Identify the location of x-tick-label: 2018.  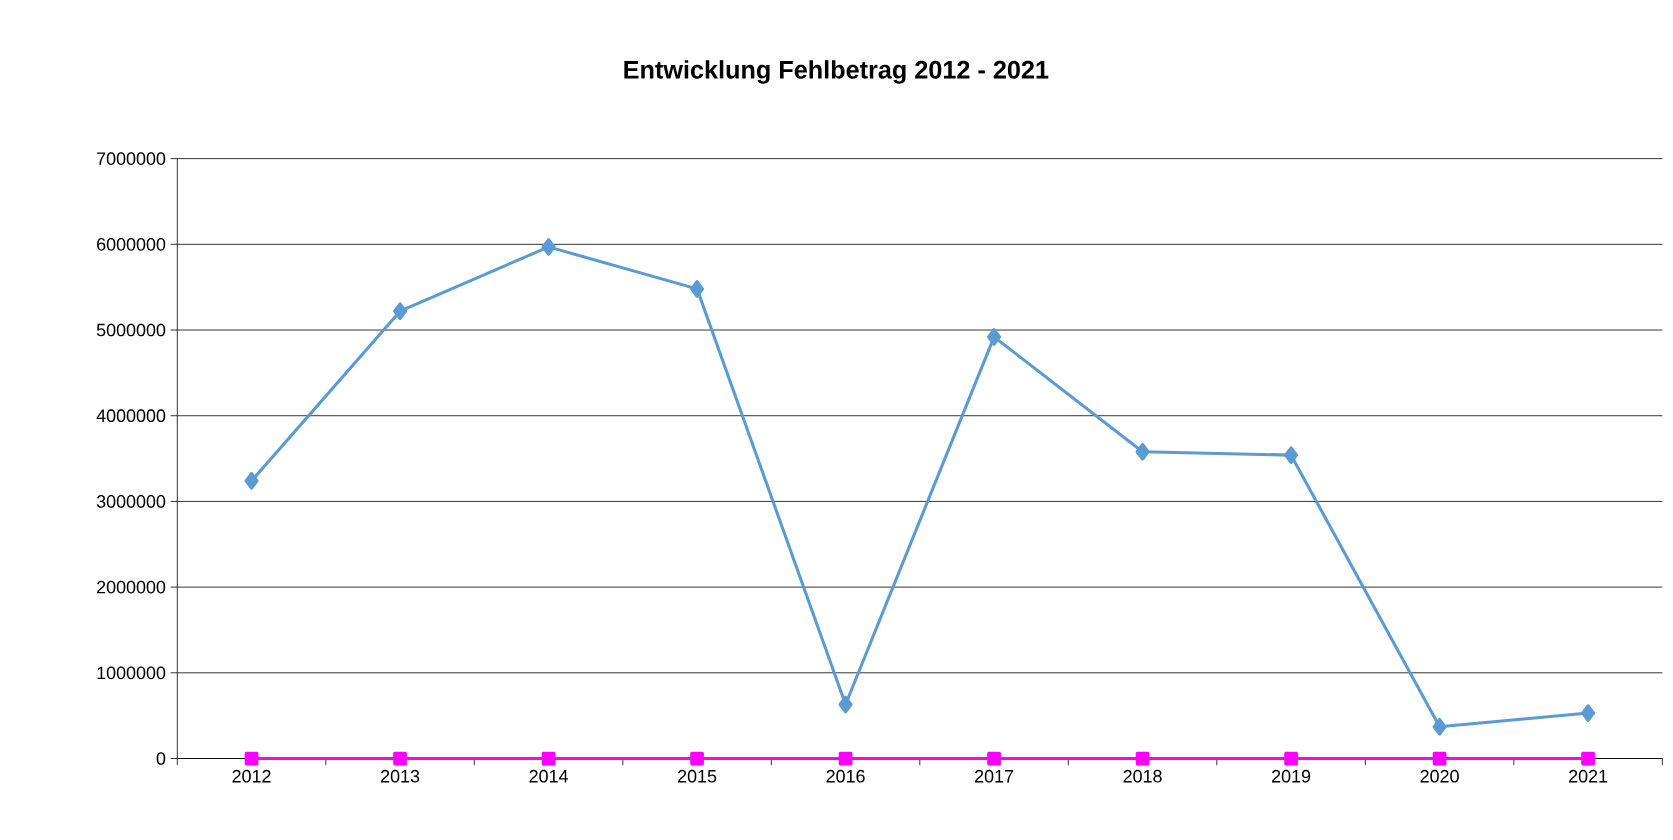
(1142, 776).